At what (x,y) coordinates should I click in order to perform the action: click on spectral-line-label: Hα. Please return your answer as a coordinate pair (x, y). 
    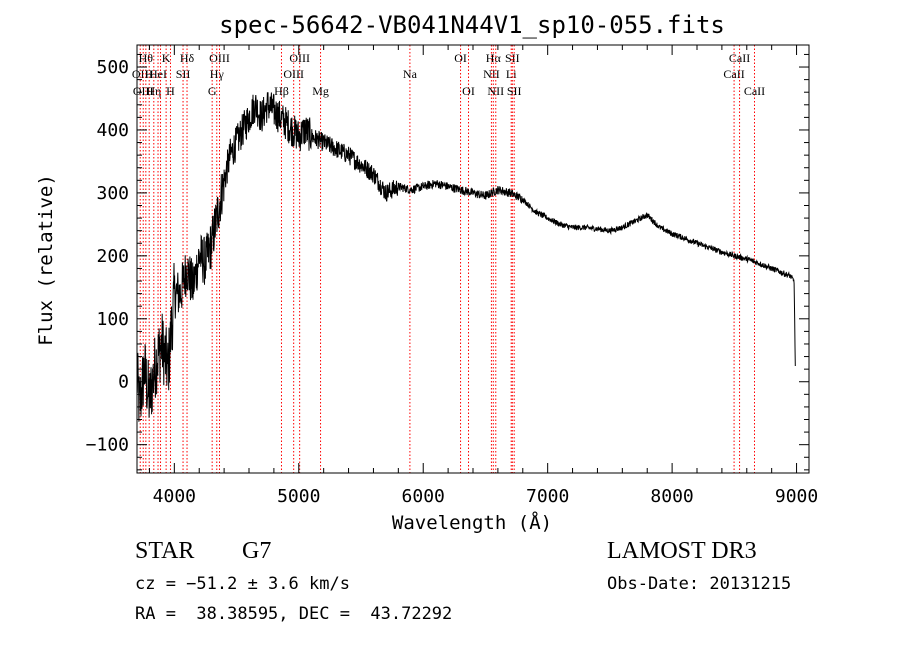
    Looking at the image, I should click on (494, 58).